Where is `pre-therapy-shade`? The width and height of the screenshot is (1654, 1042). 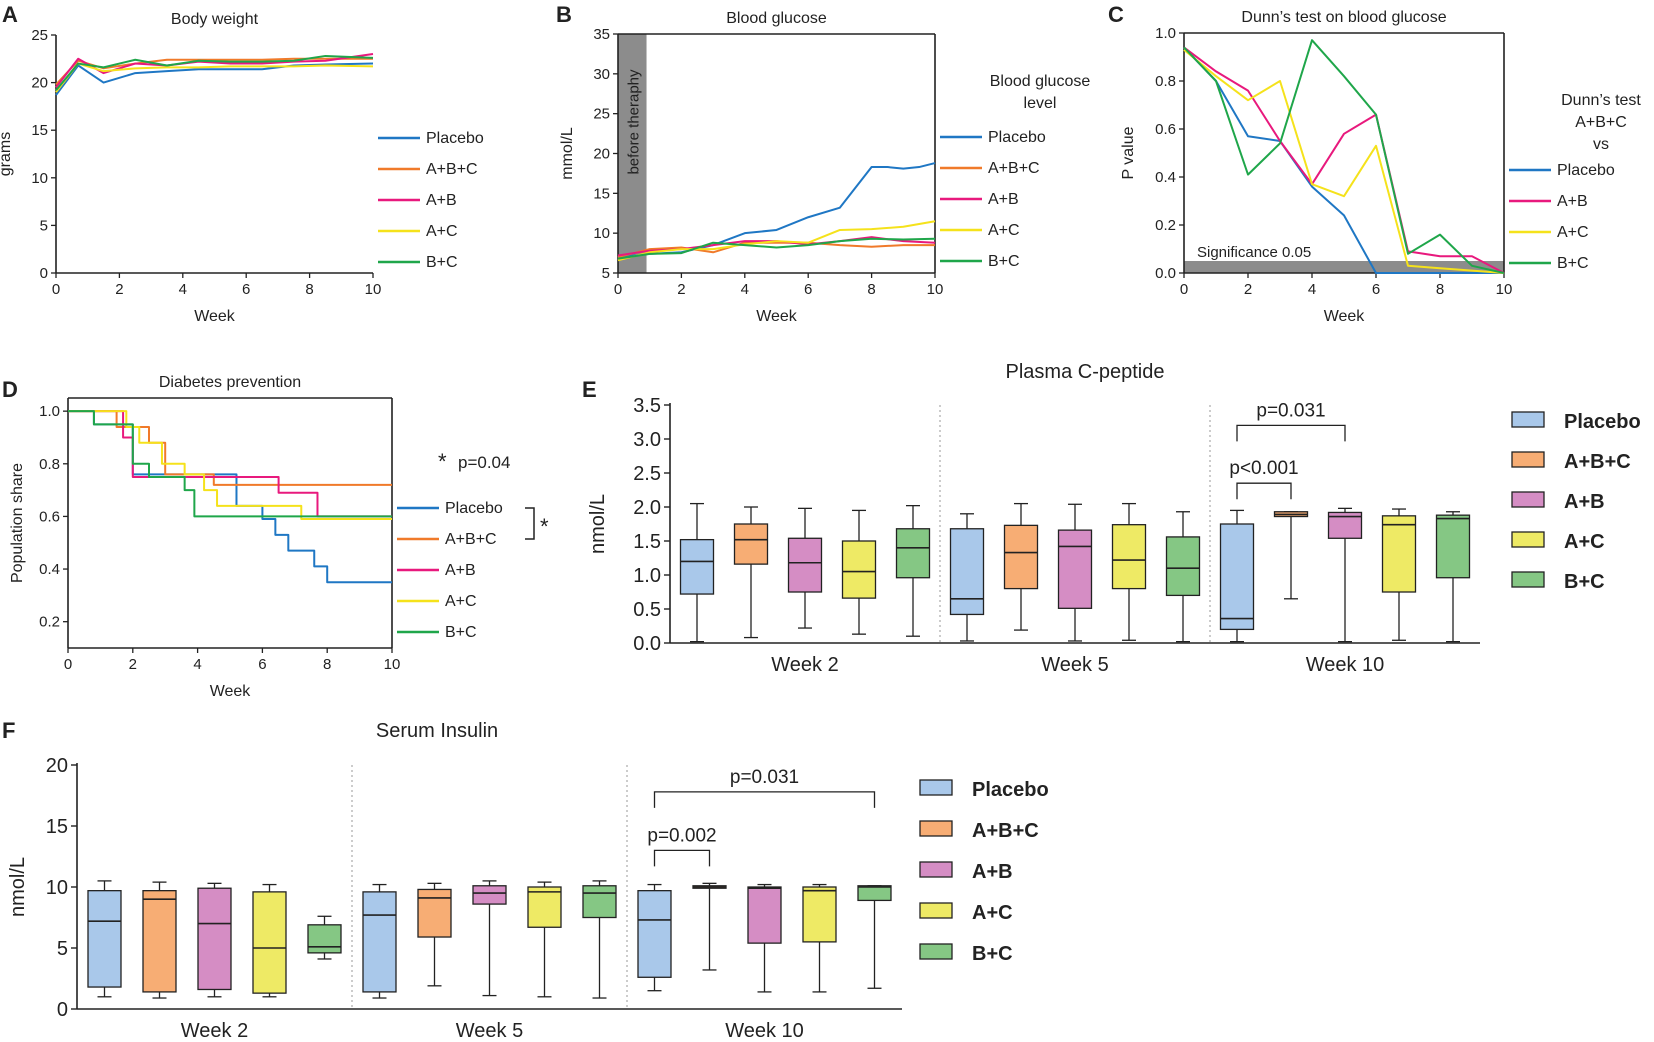 pre-therapy-shade is located at coordinates (632, 153).